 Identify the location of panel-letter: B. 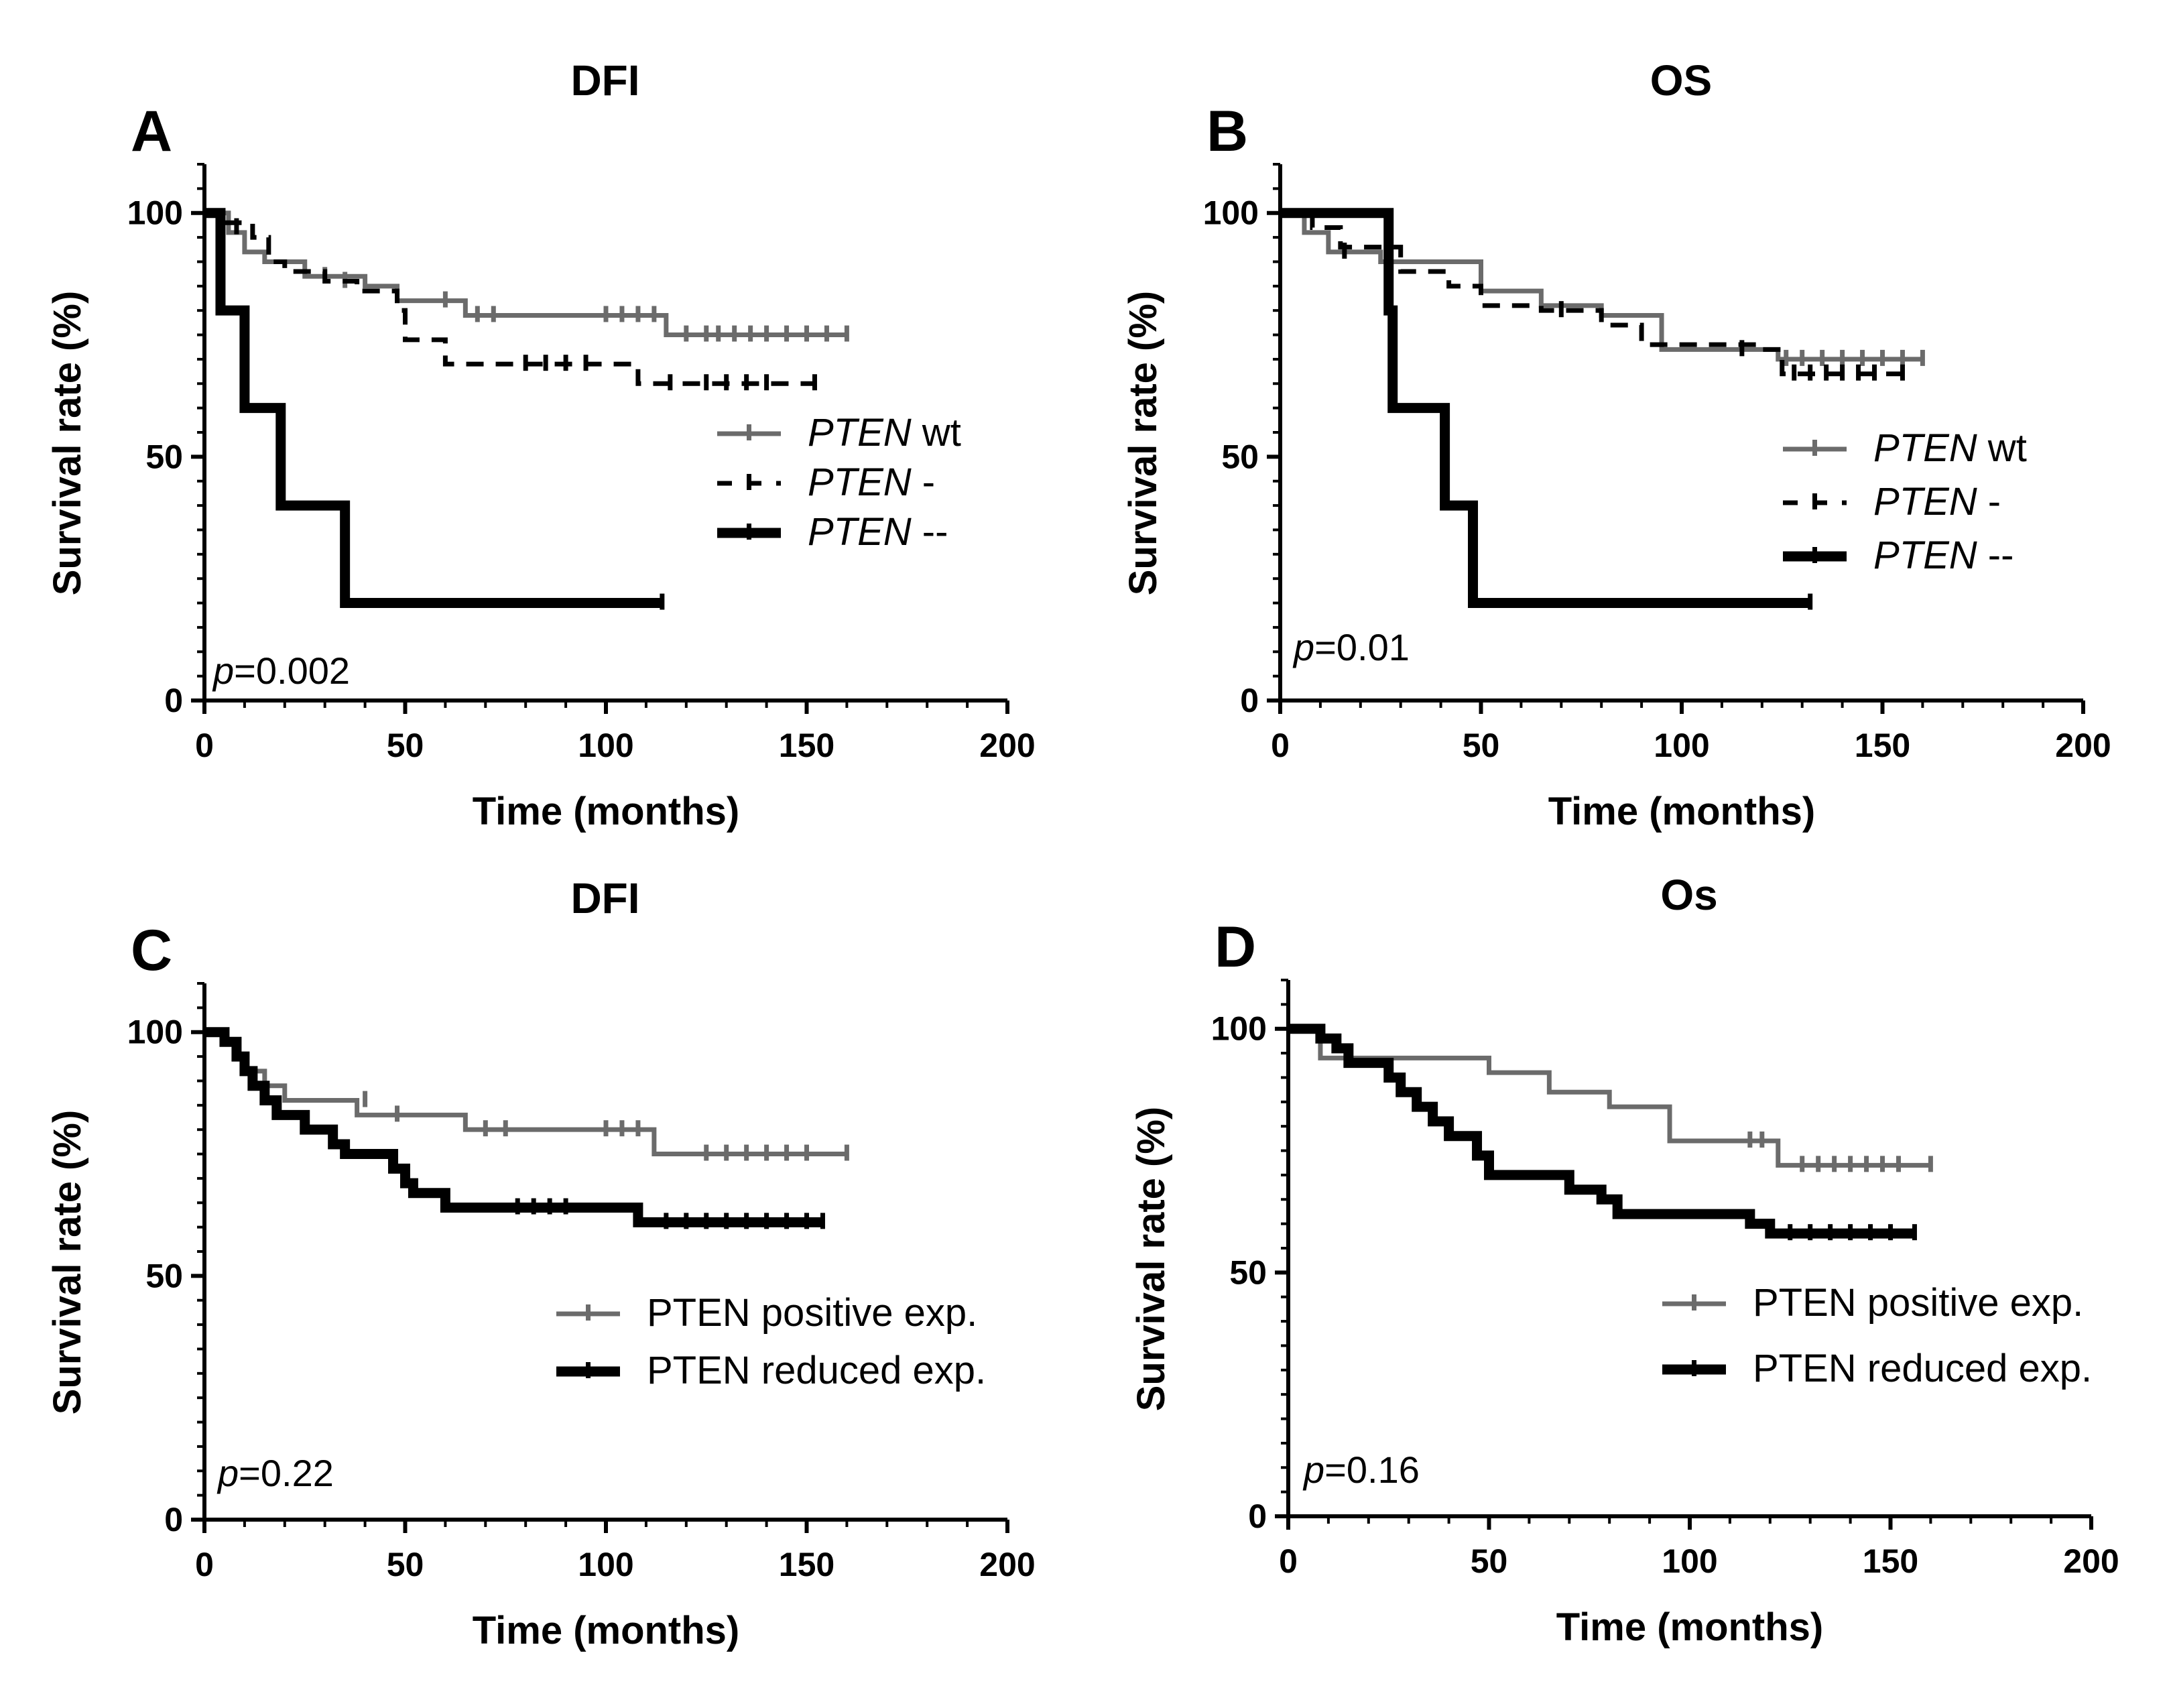
(1227, 131).